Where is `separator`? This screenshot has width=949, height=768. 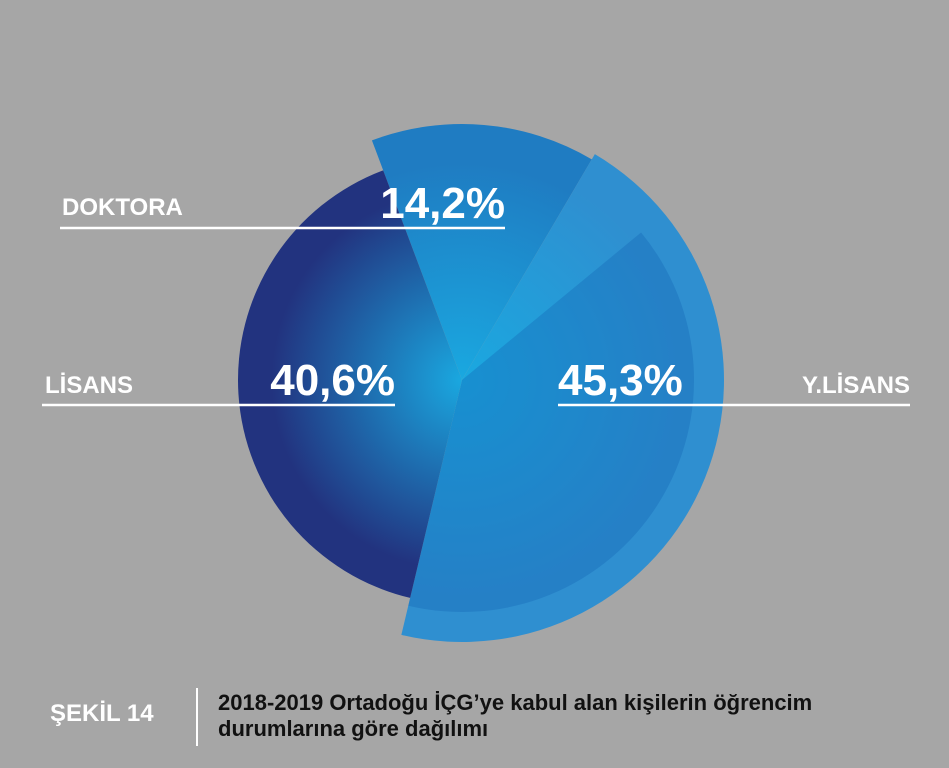
separator is located at coordinates (197, 717).